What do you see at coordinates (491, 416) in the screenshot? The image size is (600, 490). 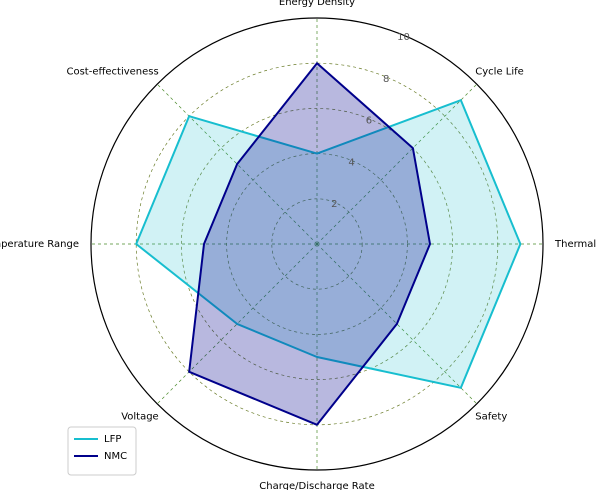 I see `category-label: Safety` at bounding box center [491, 416].